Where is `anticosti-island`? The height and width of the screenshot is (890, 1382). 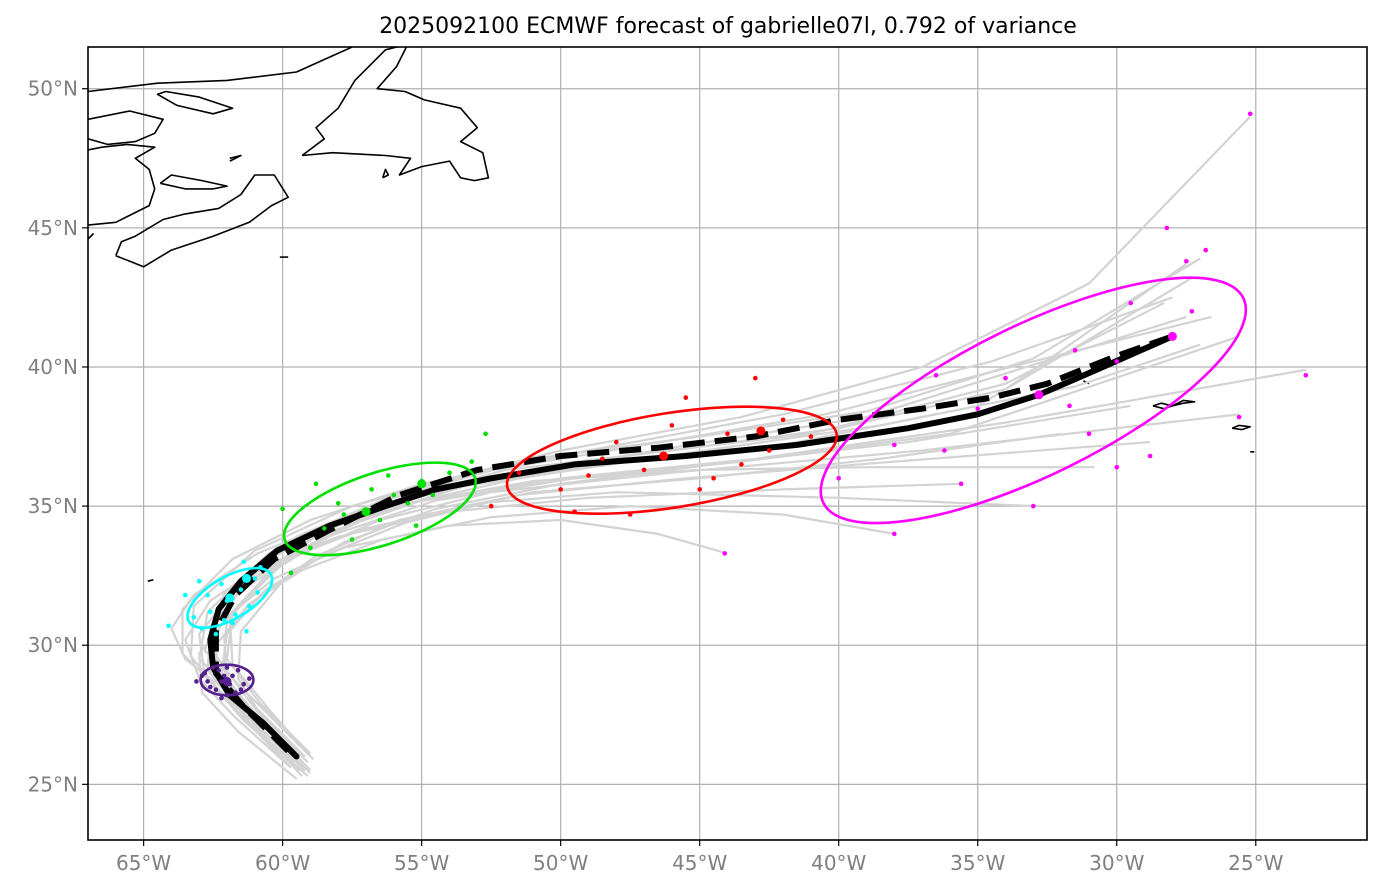 anticosti-island is located at coordinates (195, 102).